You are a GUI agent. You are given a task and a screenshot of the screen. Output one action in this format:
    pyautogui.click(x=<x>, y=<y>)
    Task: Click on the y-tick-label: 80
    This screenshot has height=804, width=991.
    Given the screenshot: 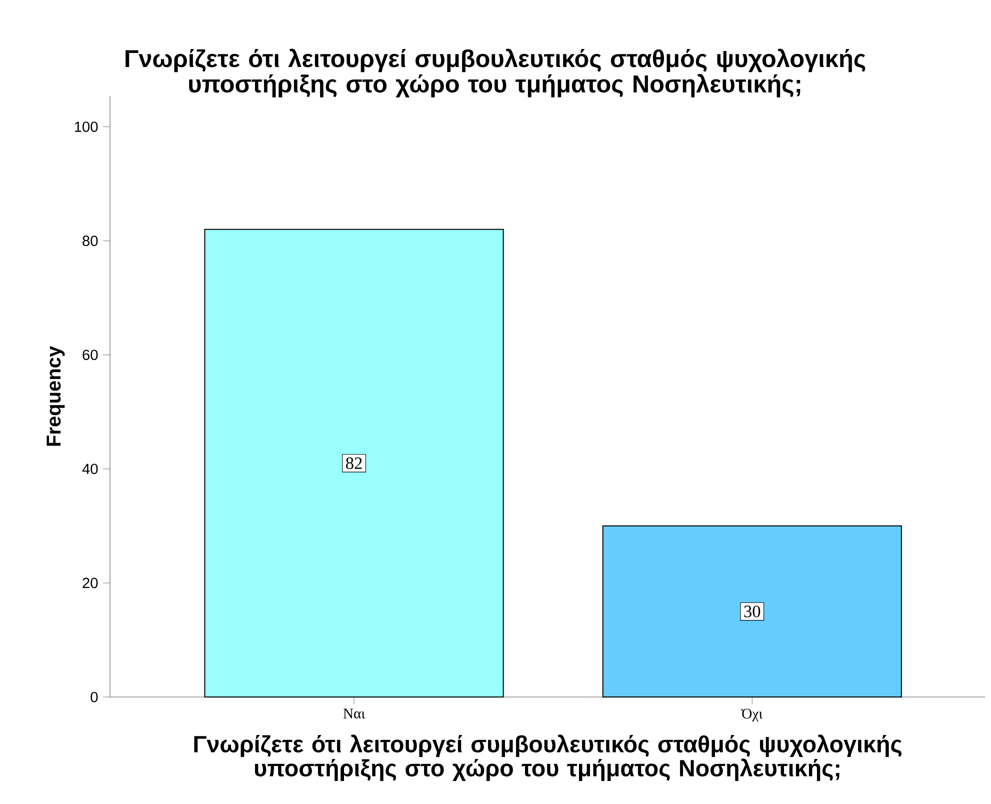 What is the action you would take?
    pyautogui.click(x=90, y=241)
    